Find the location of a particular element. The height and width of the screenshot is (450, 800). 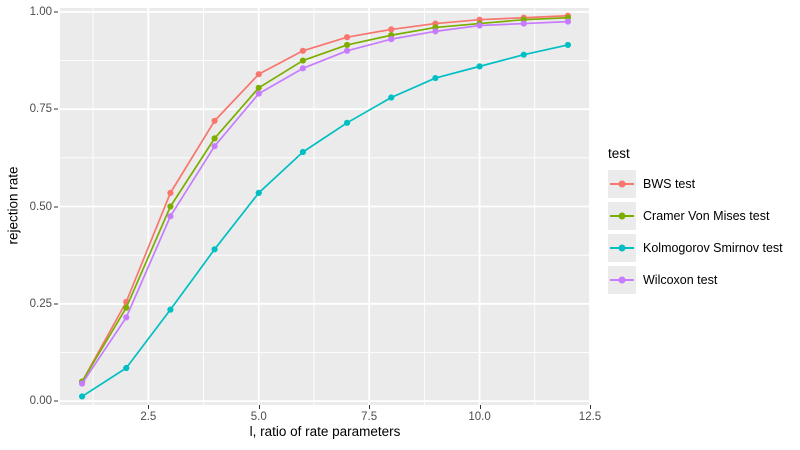

legend-label: Cramer Von Mises test is located at coordinates (706, 216).